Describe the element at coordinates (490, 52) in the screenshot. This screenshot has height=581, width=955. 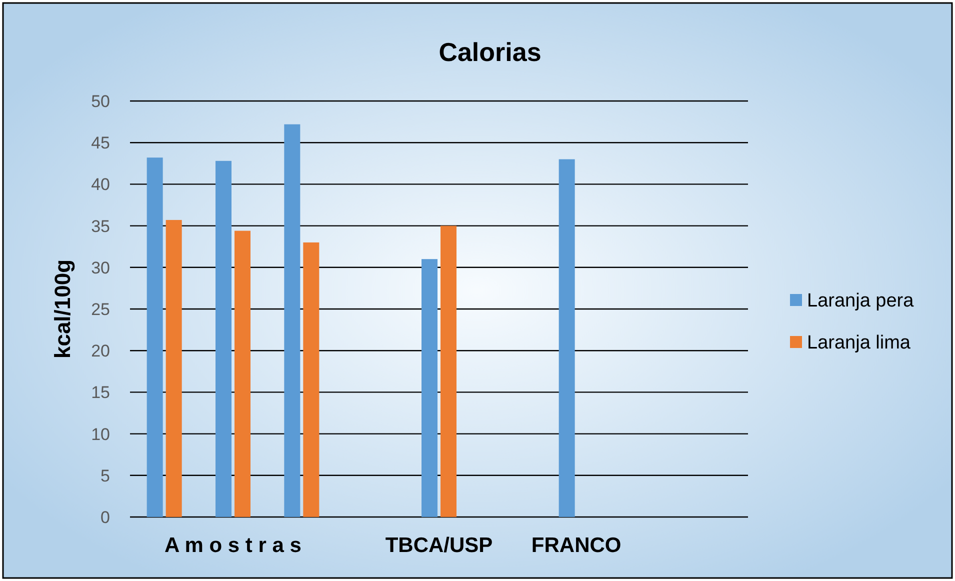
I see `chart-title: Calorias` at that location.